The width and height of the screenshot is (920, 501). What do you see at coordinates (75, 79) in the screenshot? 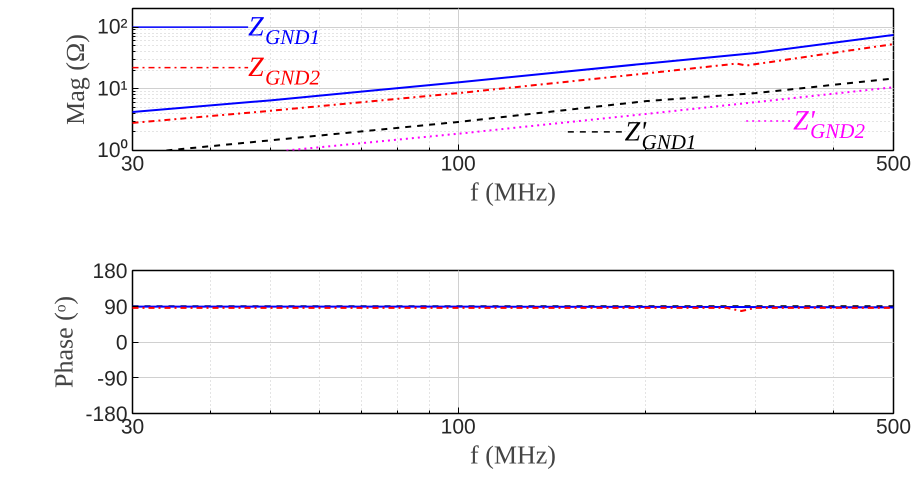
I see `y-axis-title: Mag (Ω)` at bounding box center [75, 79].